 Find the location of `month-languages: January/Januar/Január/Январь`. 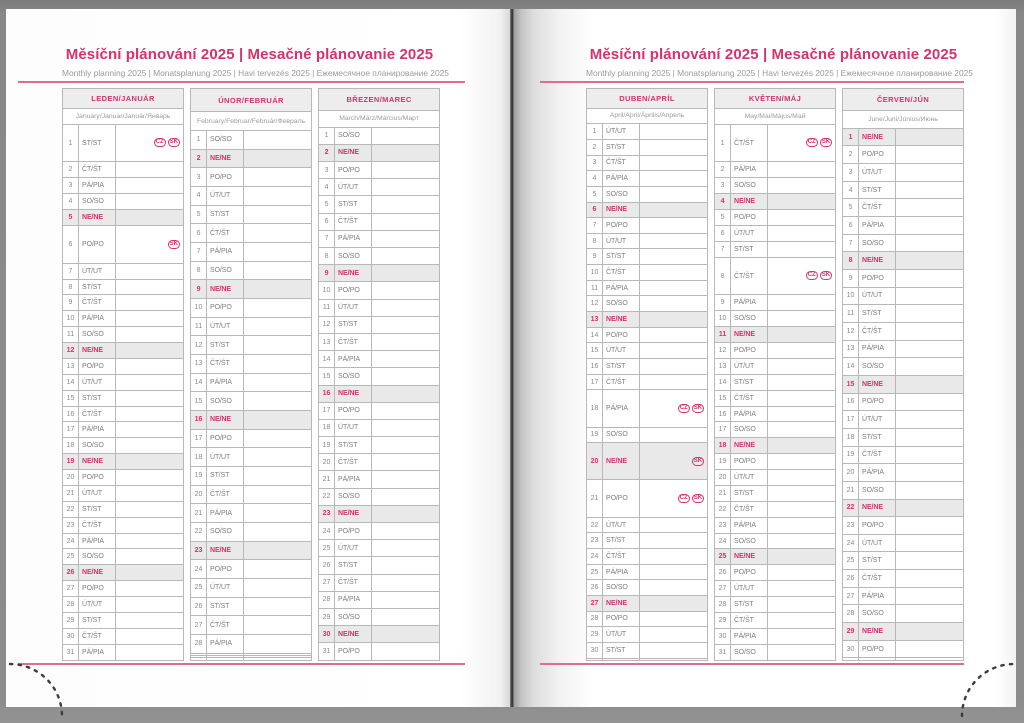

month-languages: January/Januar/Január/Январь is located at coordinates (123, 116).